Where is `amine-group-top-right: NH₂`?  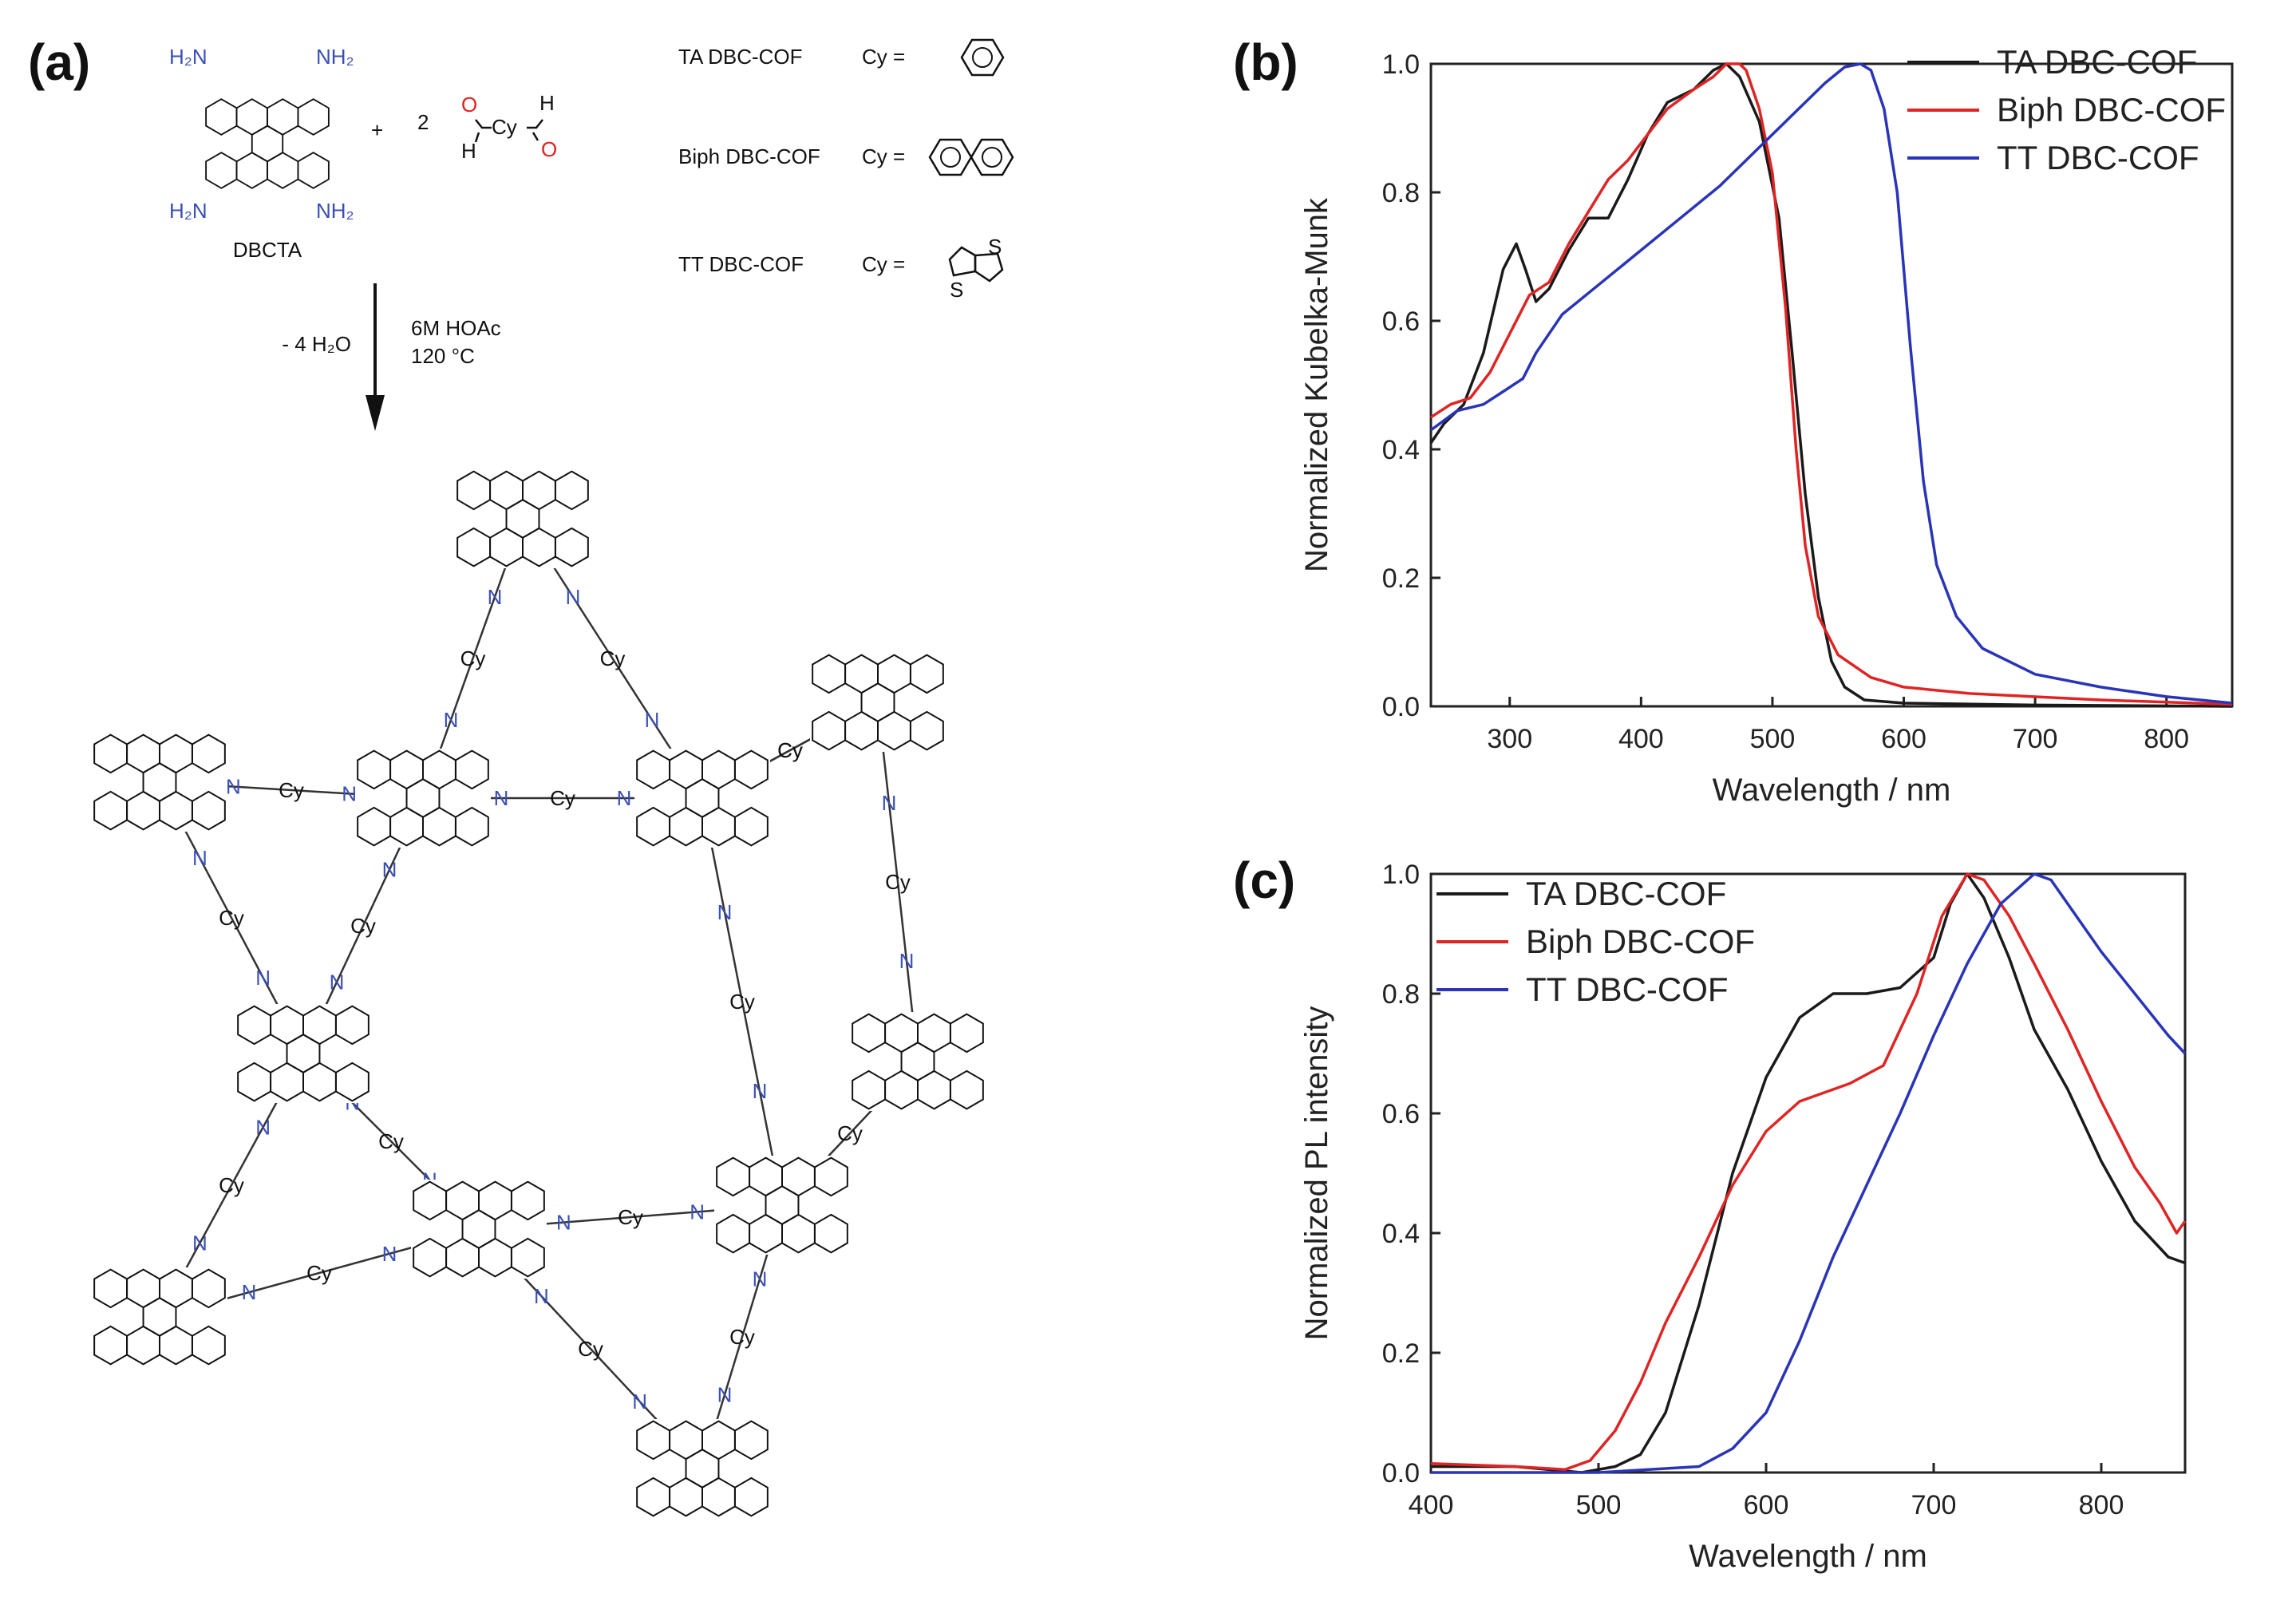 amine-group-top-right: NH₂ is located at coordinates (335, 57).